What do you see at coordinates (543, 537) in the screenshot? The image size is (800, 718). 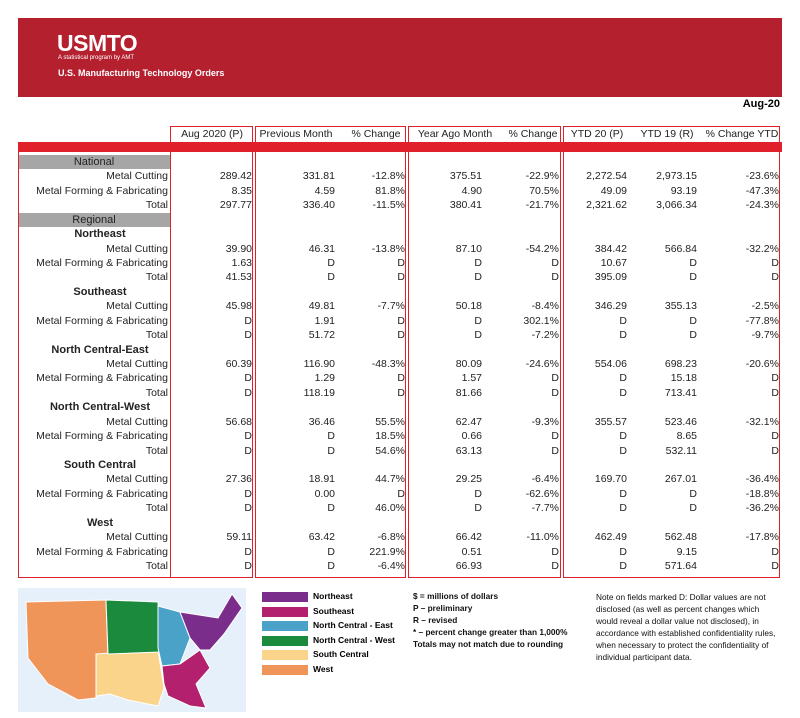 I see `cell: -11.0%` at bounding box center [543, 537].